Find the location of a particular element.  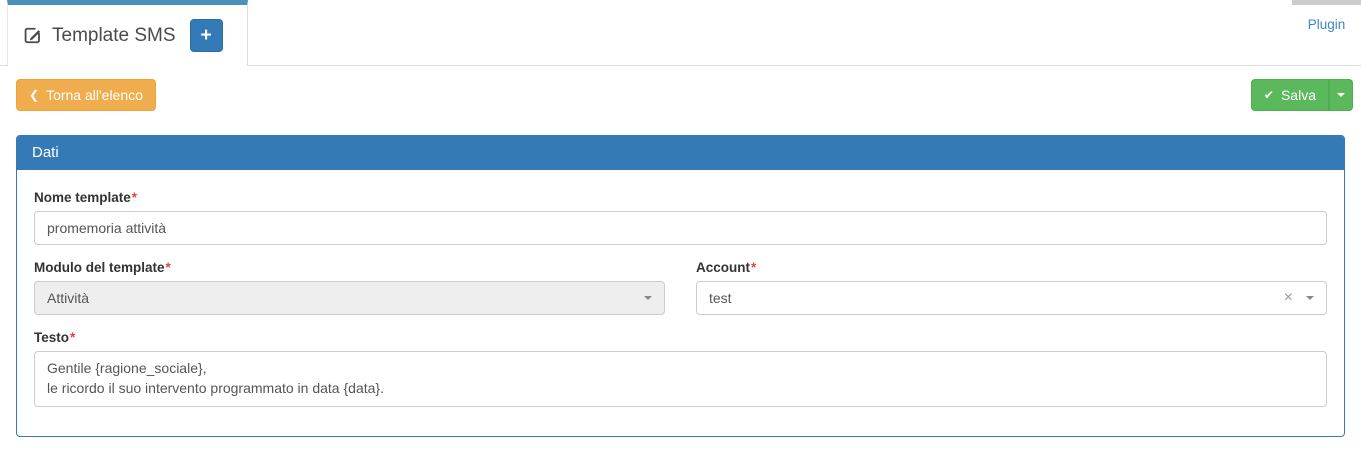

tab-bar: Template SMS + Plugin is located at coordinates (680, 33).